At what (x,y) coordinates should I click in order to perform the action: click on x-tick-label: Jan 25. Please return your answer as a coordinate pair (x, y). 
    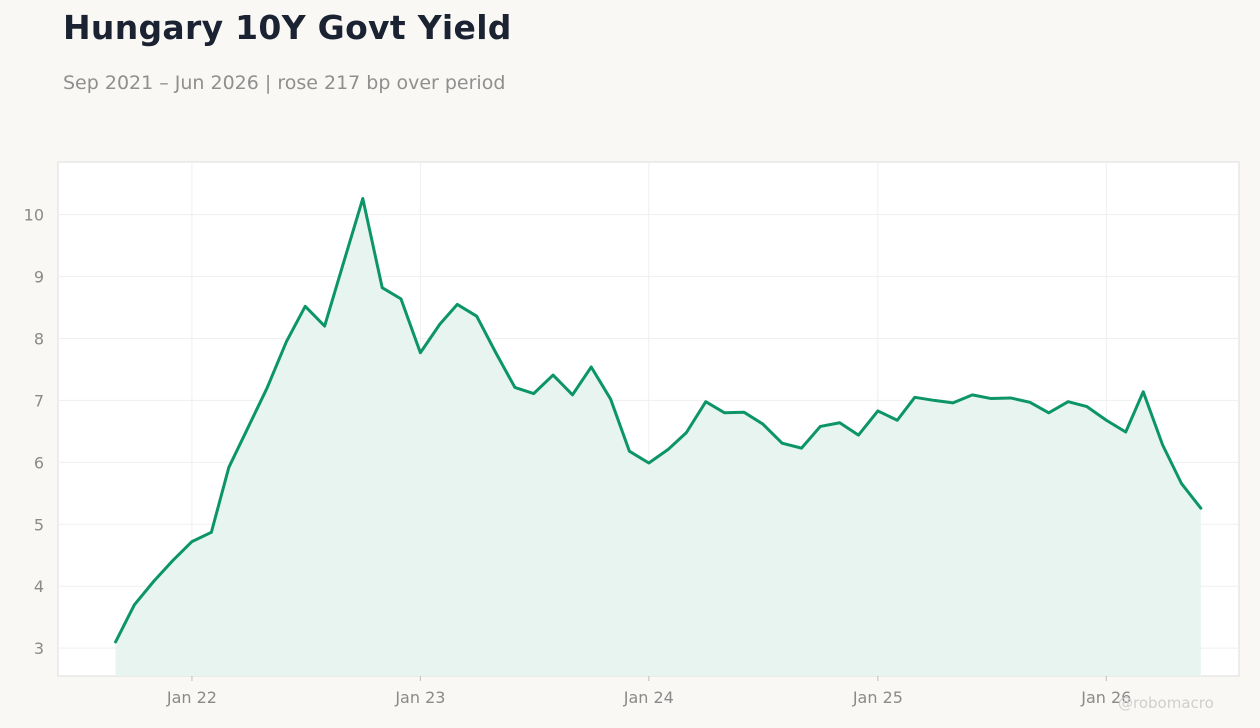
    Looking at the image, I should click on (877, 697).